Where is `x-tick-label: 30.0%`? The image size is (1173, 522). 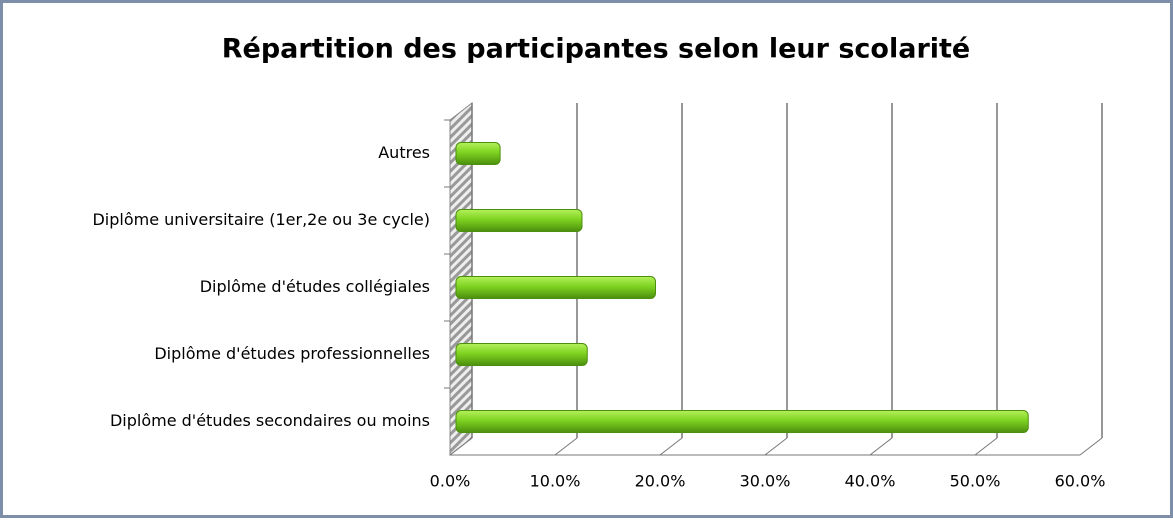 x-tick-label: 30.0% is located at coordinates (765, 481).